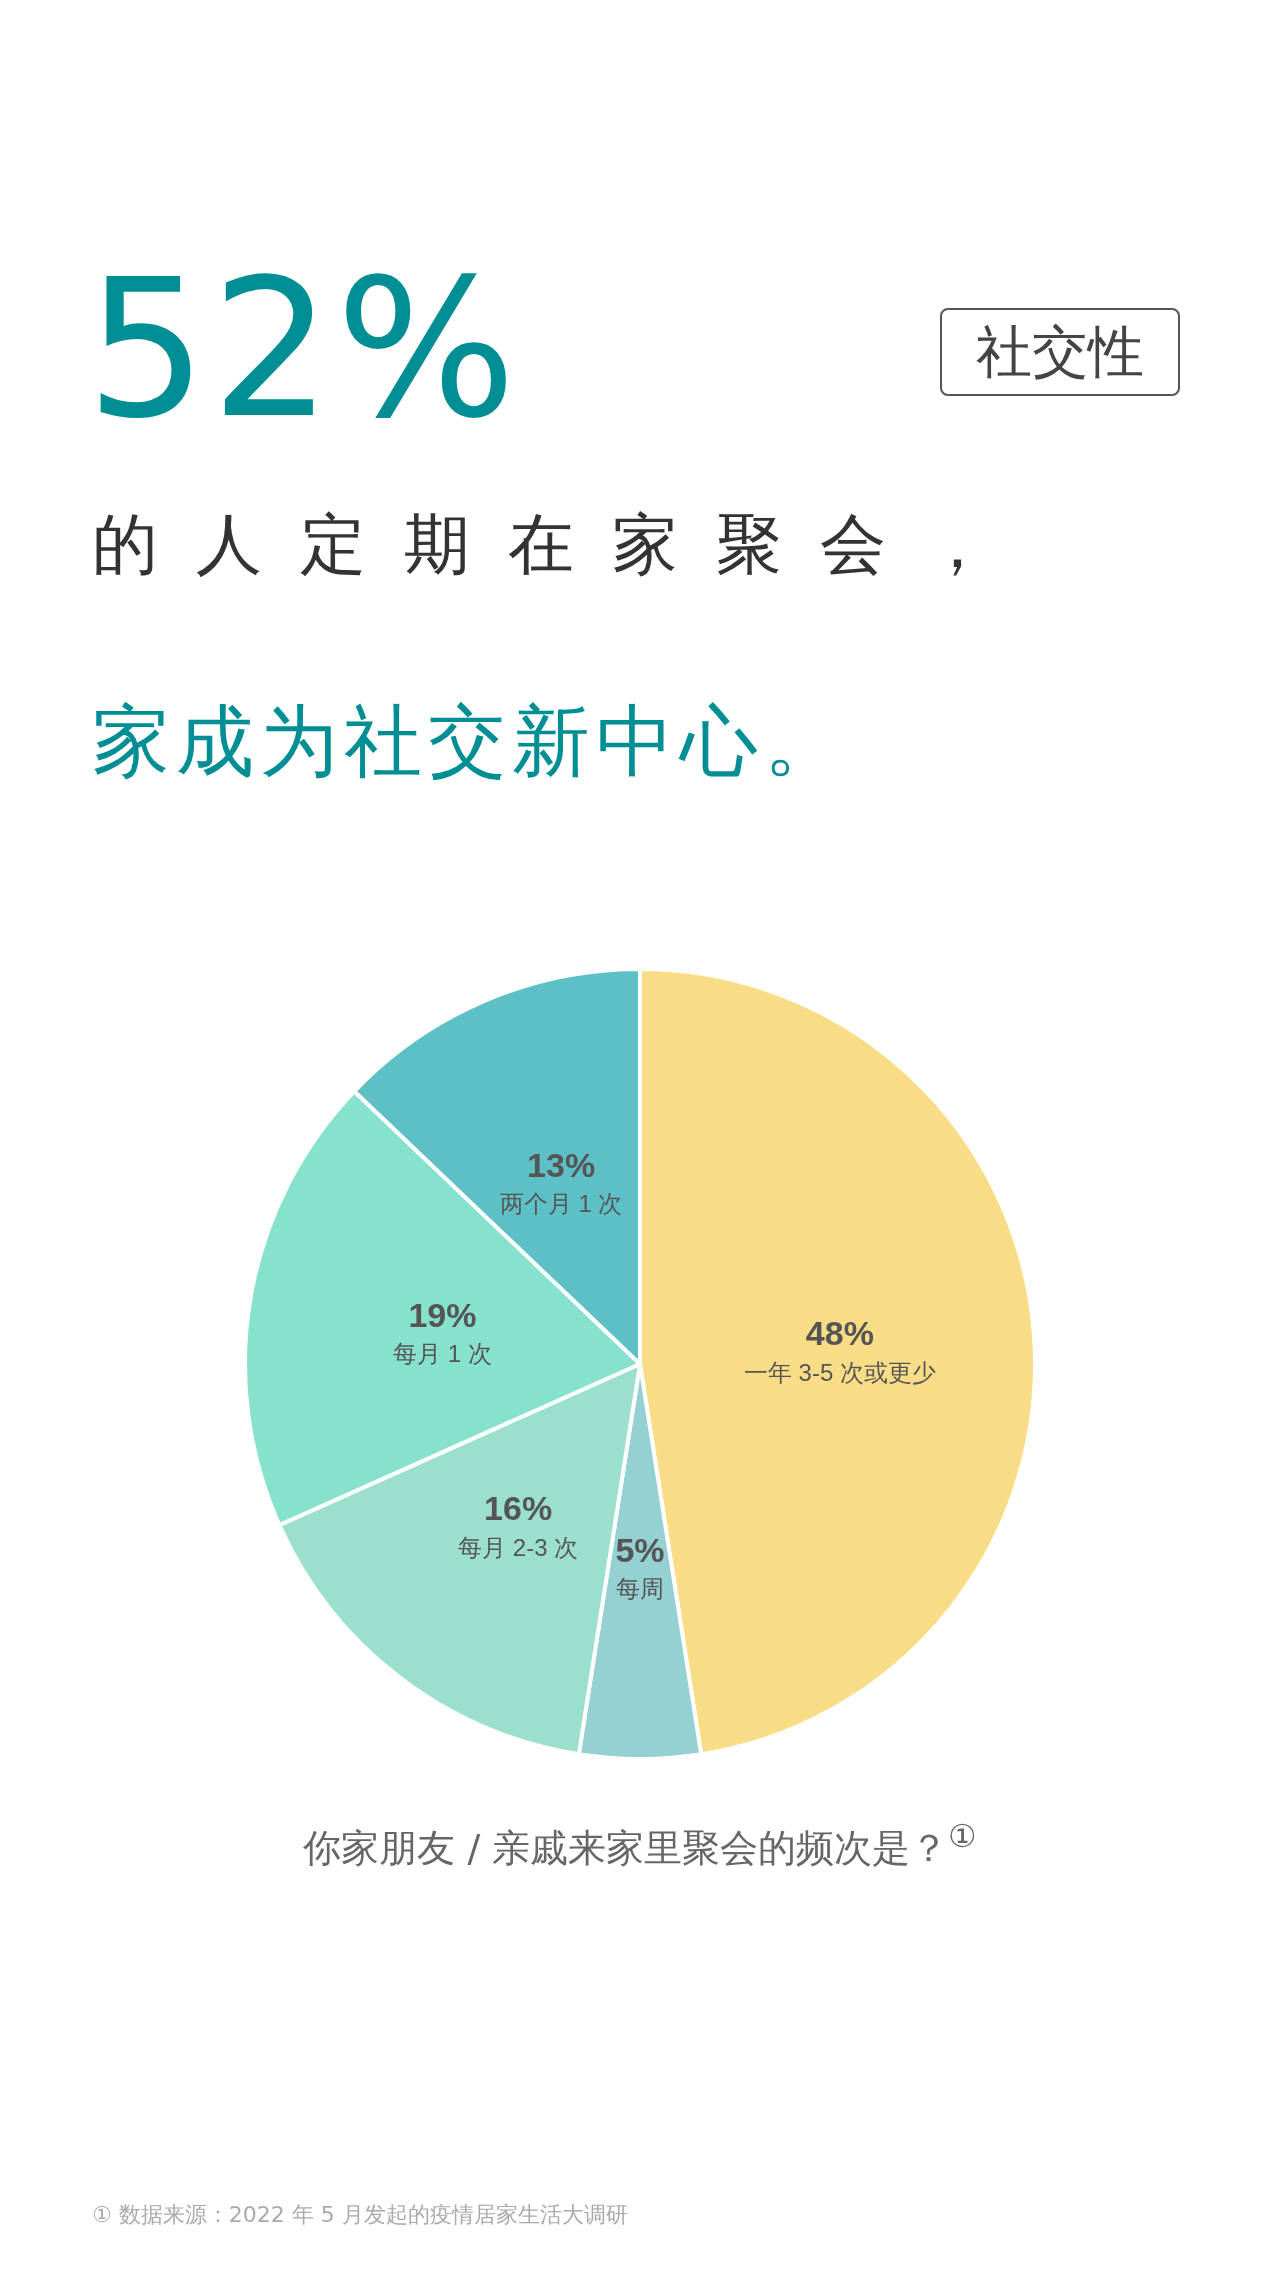 The width and height of the screenshot is (1280, 2276). Describe the element at coordinates (442, 1354) in the screenshot. I see `slice-label: 每月 1 次` at that location.